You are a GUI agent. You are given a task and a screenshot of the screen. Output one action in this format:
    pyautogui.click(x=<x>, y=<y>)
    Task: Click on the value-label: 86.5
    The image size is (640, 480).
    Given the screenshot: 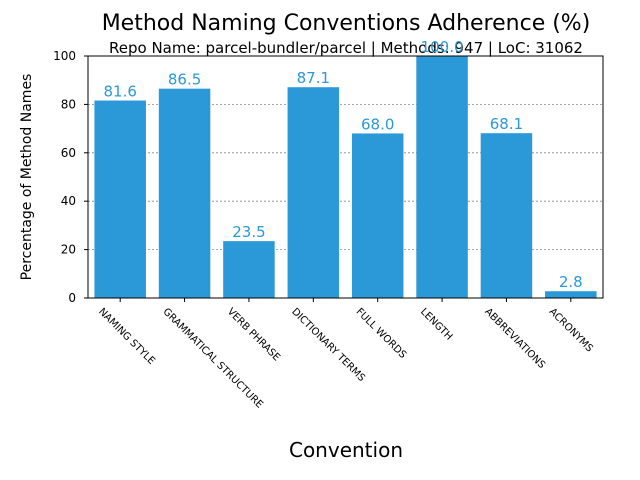 What is the action you would take?
    pyautogui.click(x=184, y=80)
    